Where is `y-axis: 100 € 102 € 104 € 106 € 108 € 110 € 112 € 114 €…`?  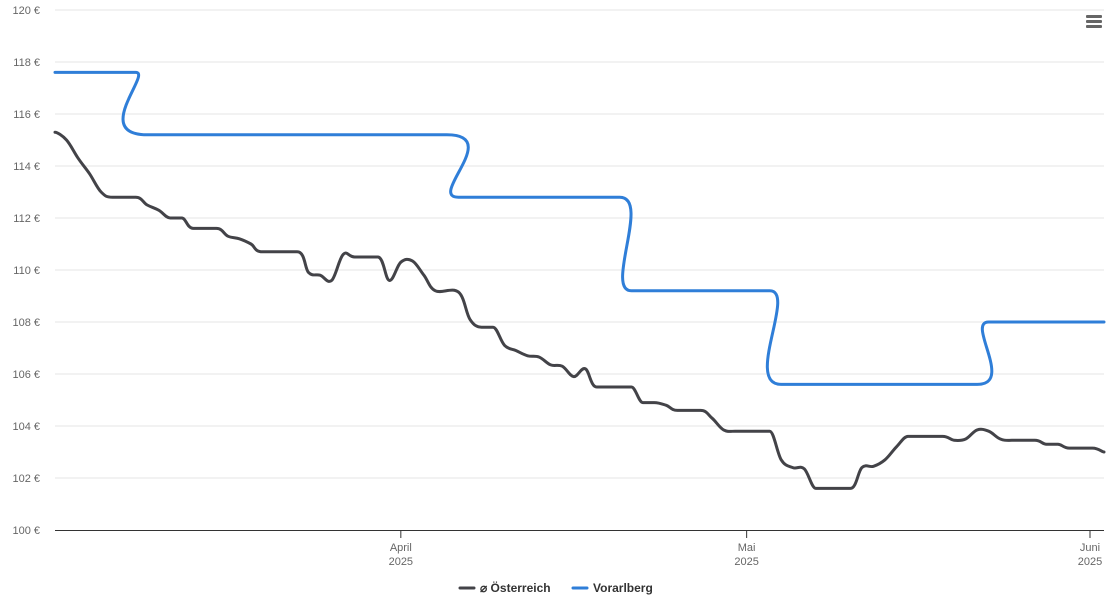 y-axis: 100 € 102 € 104 € 106 € 108 € 110 € 112 € 114 €… is located at coordinates (26, 271).